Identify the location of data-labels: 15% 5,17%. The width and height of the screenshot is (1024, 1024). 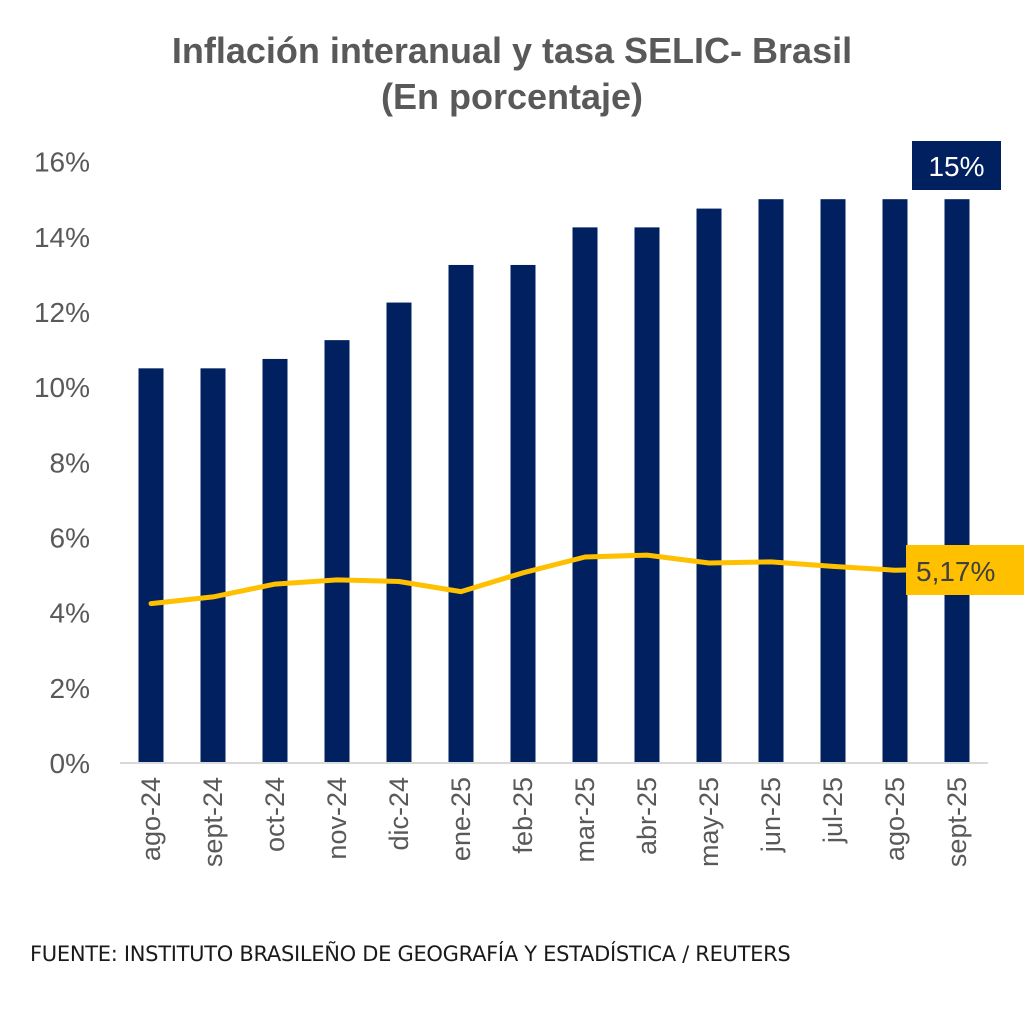
(965, 368).